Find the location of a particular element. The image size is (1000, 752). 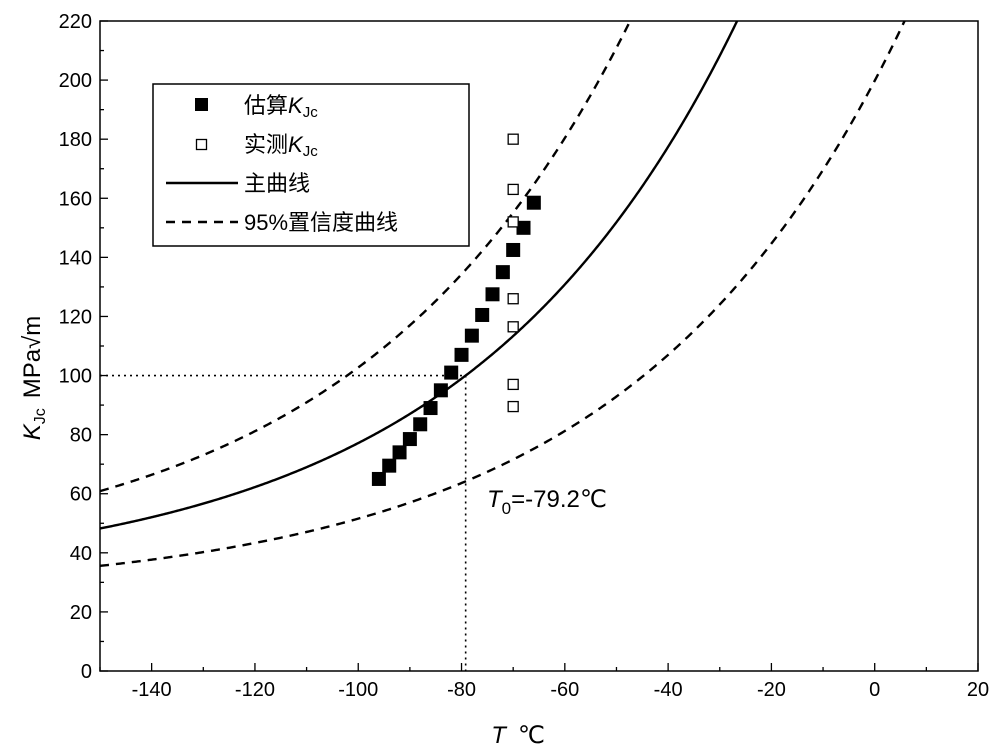

y-axis-var: K is located at coordinates (32, 431).